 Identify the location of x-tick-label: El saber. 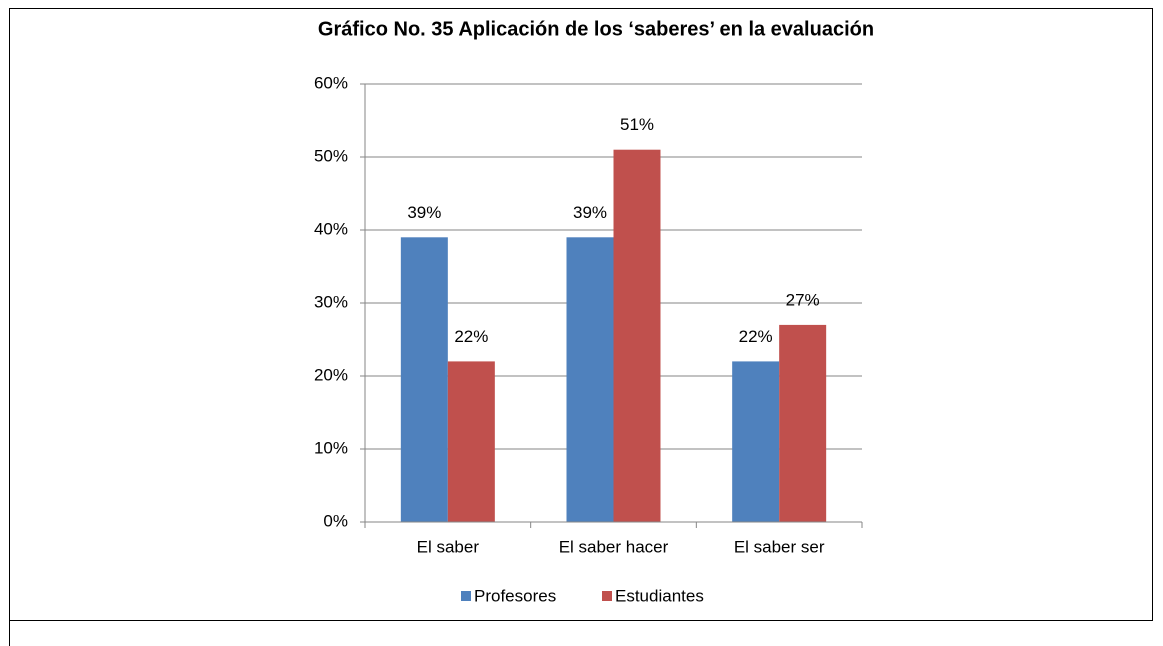
(448, 546).